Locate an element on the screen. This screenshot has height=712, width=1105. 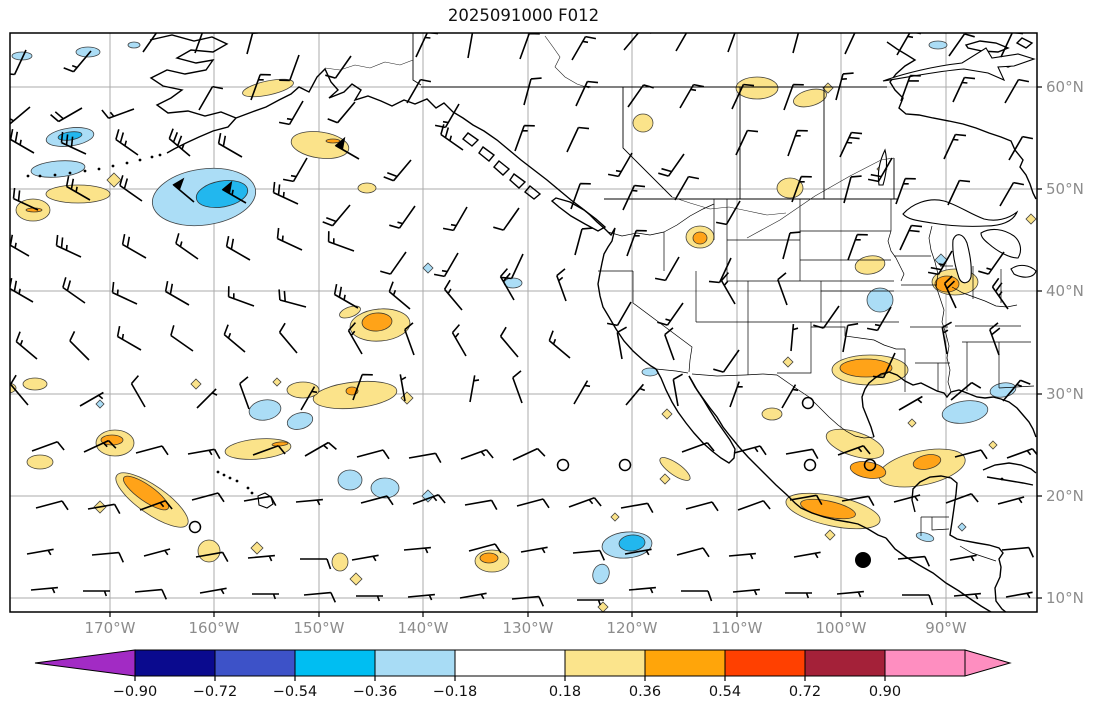
x-tick-label: 160°W is located at coordinates (214, 628).